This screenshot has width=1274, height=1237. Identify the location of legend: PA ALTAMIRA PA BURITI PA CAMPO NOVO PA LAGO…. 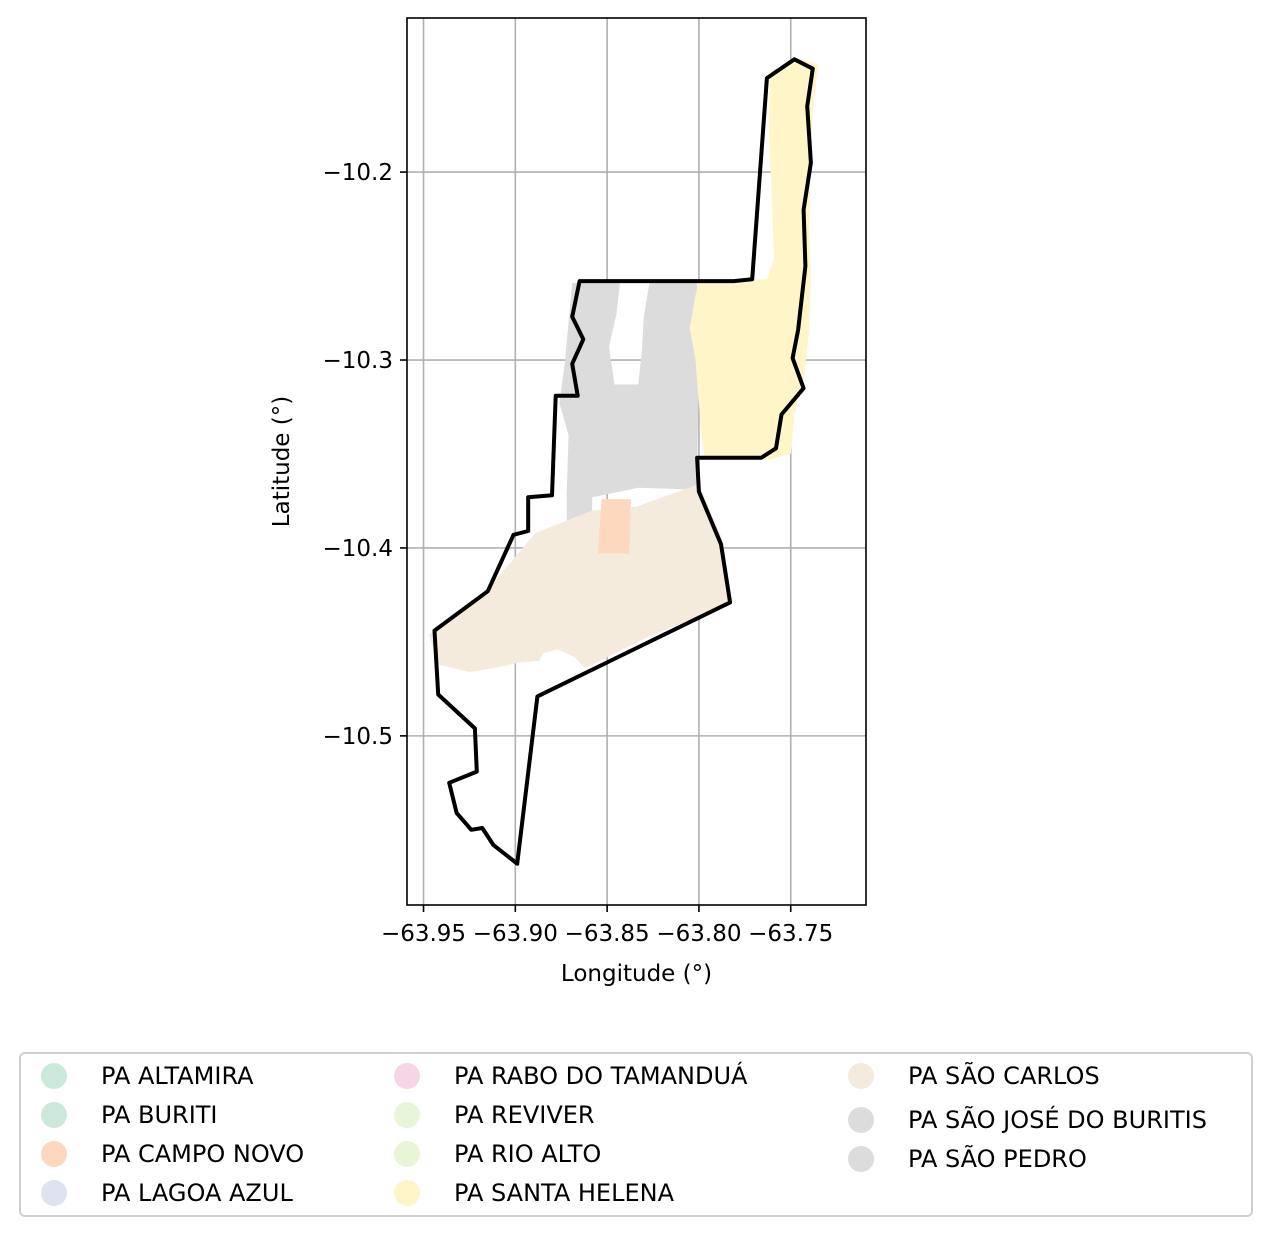
(636, 1134).